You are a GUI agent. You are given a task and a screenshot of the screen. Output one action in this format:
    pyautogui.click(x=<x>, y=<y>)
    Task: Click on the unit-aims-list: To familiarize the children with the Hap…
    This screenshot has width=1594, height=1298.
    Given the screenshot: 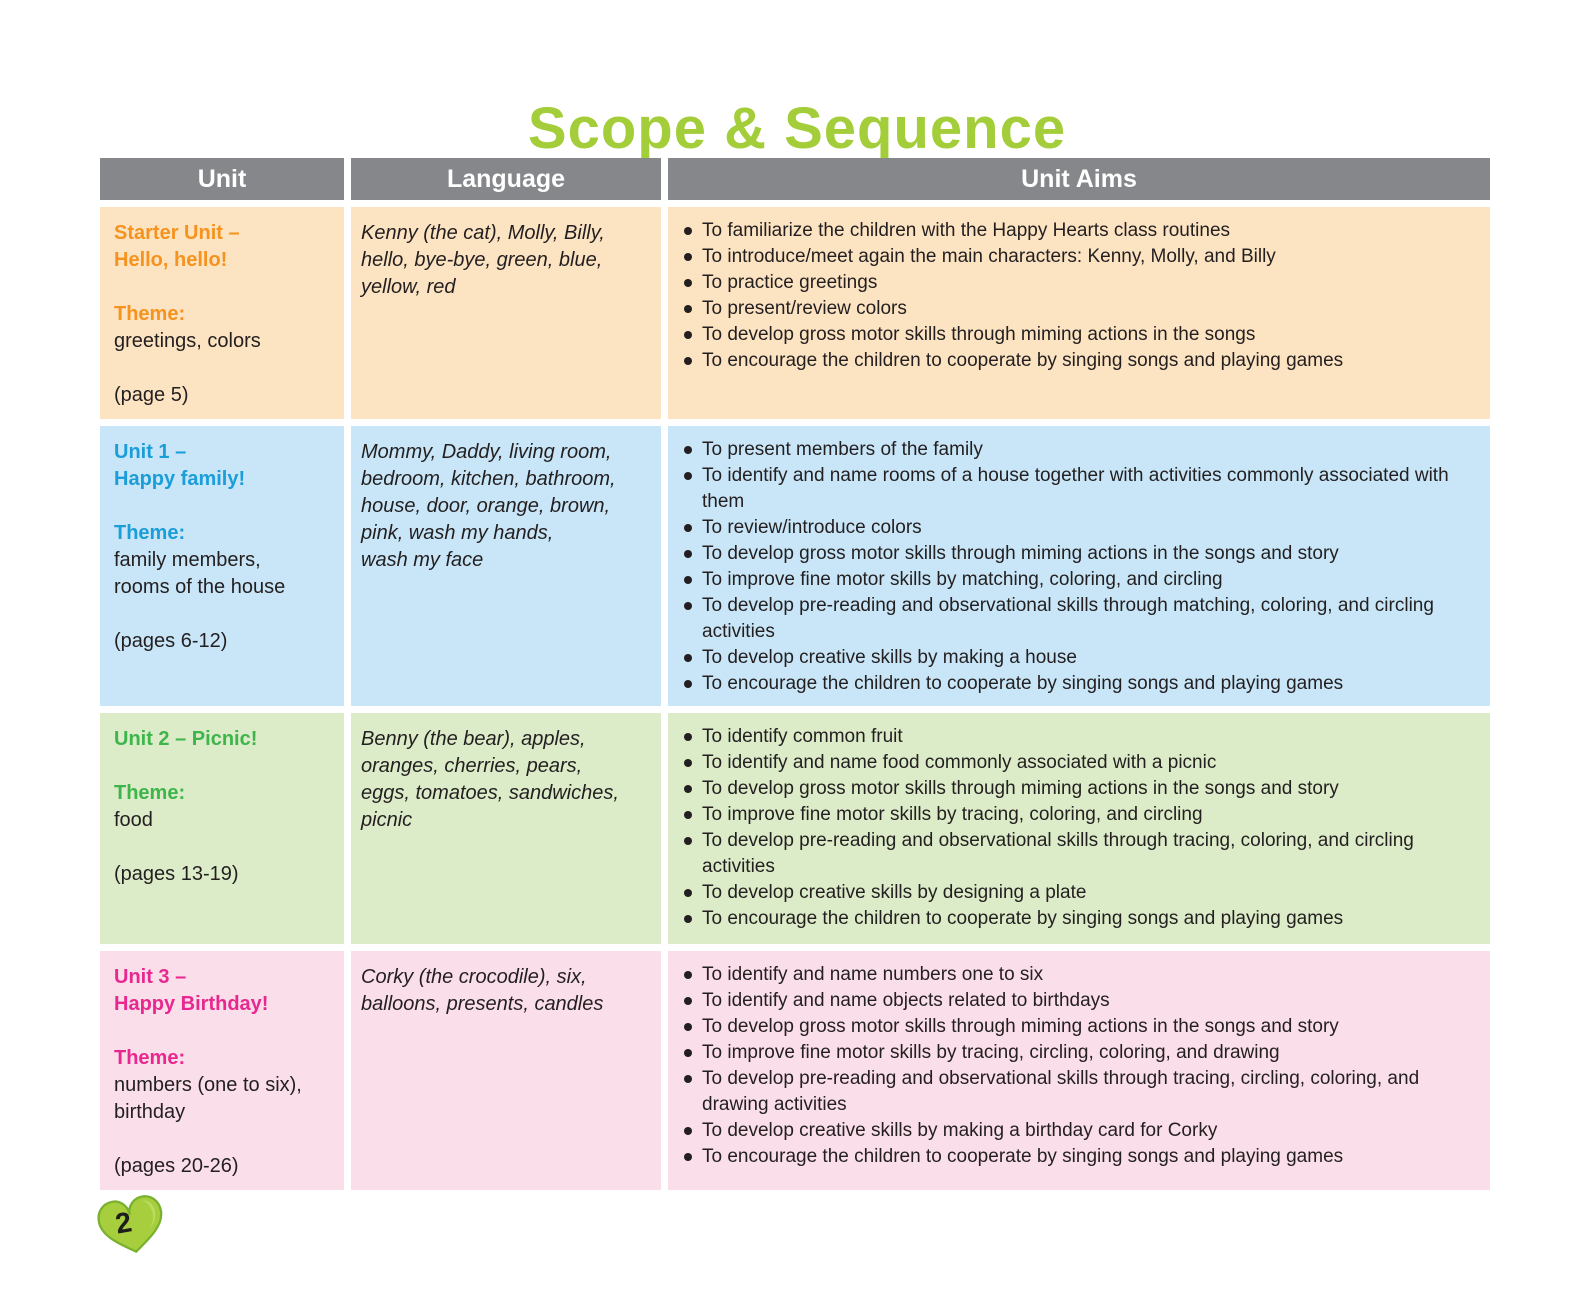 What is the action you would take?
    pyautogui.click(x=1080, y=296)
    